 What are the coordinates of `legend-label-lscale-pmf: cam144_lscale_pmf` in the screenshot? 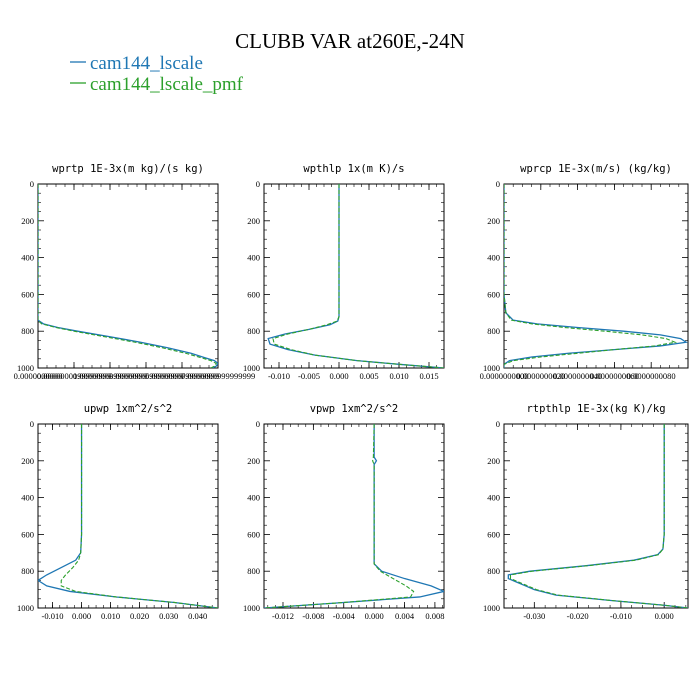 It's located at (167, 84).